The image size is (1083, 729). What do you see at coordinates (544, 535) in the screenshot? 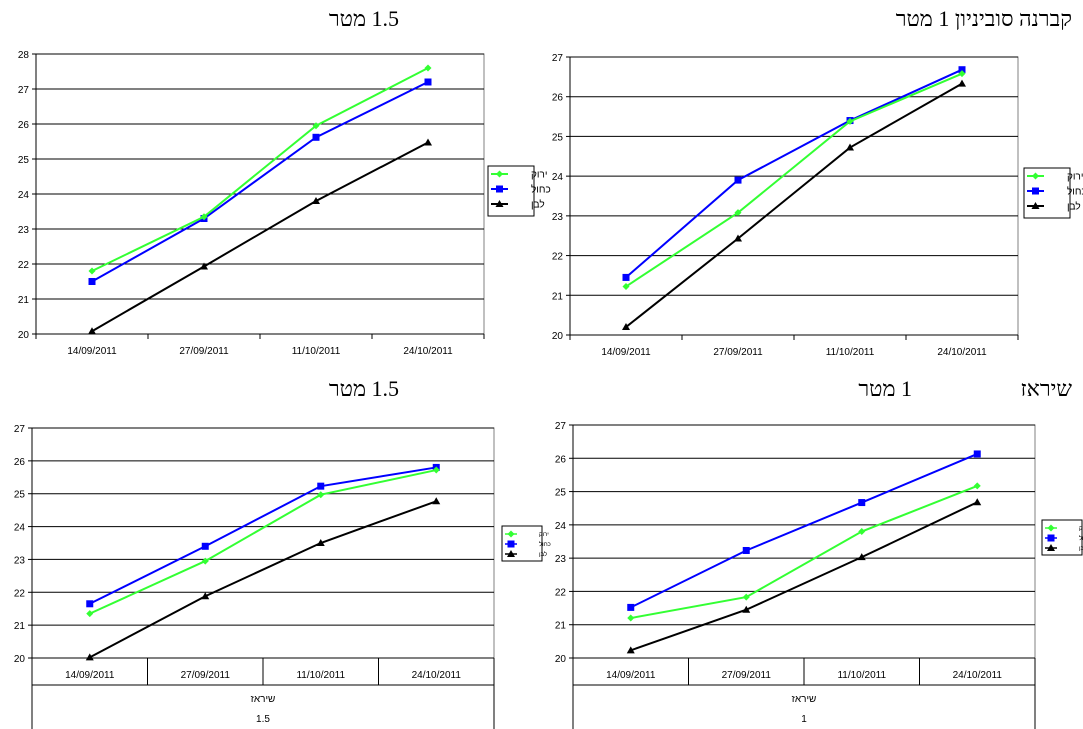
I see `shiraz-1-5m-legend-label-0: ירוק` at bounding box center [544, 535].